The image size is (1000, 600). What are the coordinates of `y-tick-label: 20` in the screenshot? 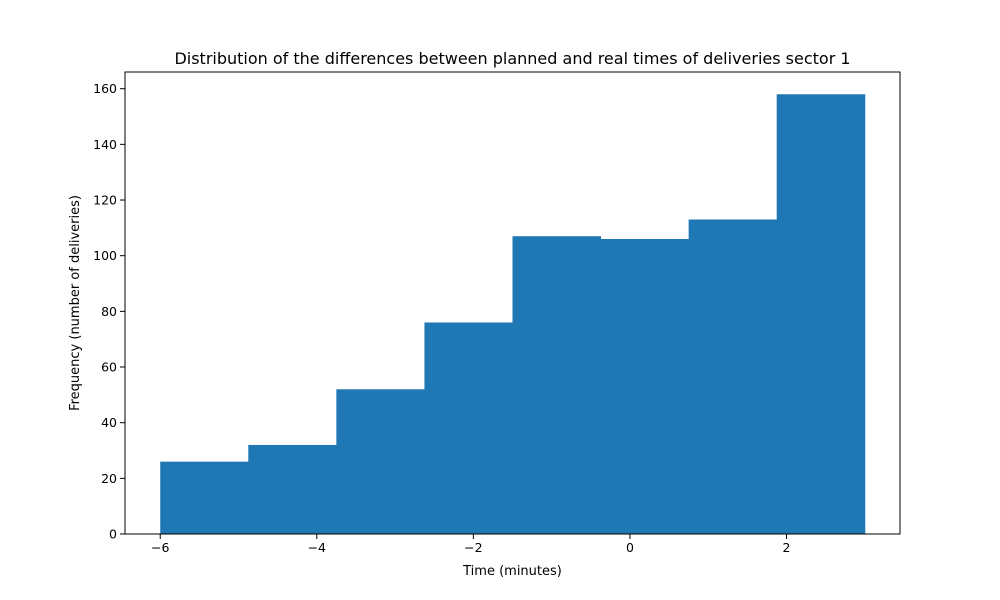 It's located at (109, 478).